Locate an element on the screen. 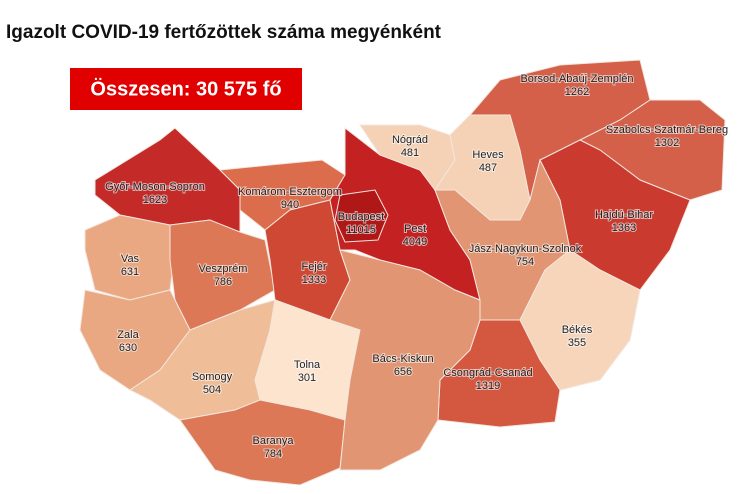 Image resolution: width=740 pixels, height=494 pixels. county-value: 1302 is located at coordinates (667, 143).